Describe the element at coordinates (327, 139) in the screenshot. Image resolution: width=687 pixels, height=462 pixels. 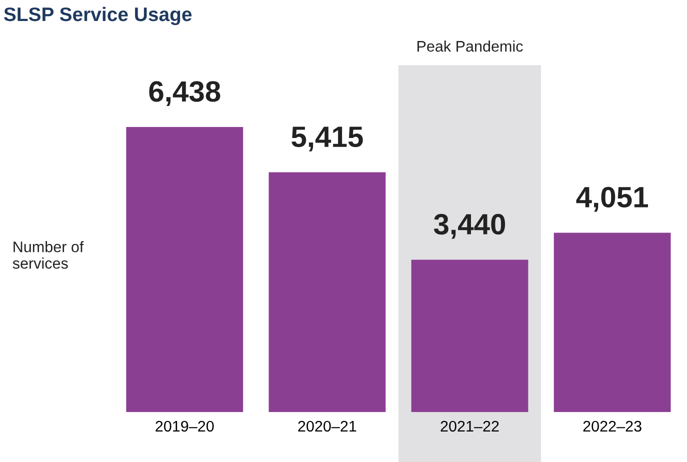
I see `data-label: 5,415` at that location.